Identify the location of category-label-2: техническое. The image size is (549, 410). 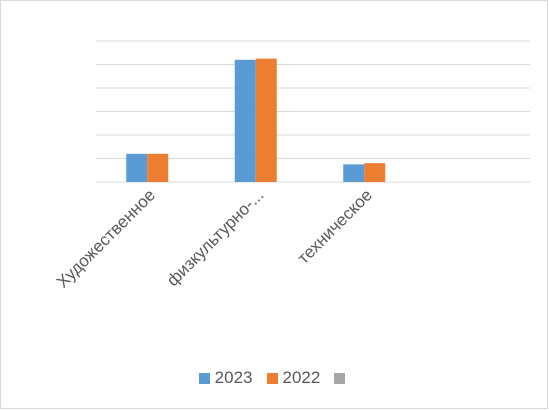
(335, 226).